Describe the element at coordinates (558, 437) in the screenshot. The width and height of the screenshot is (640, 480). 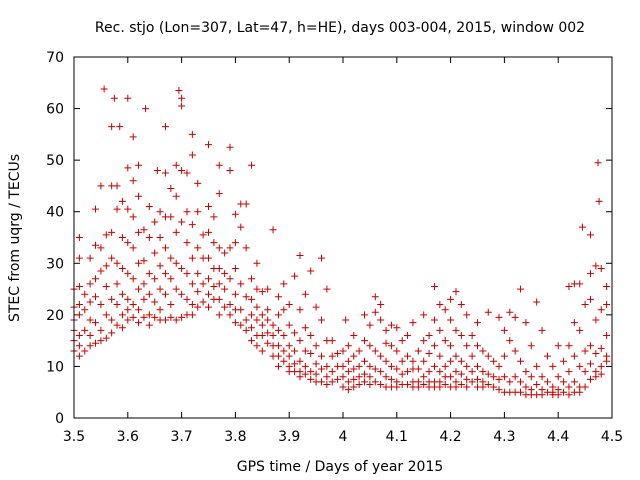
I see `x-tick-label: 4.4` at that location.